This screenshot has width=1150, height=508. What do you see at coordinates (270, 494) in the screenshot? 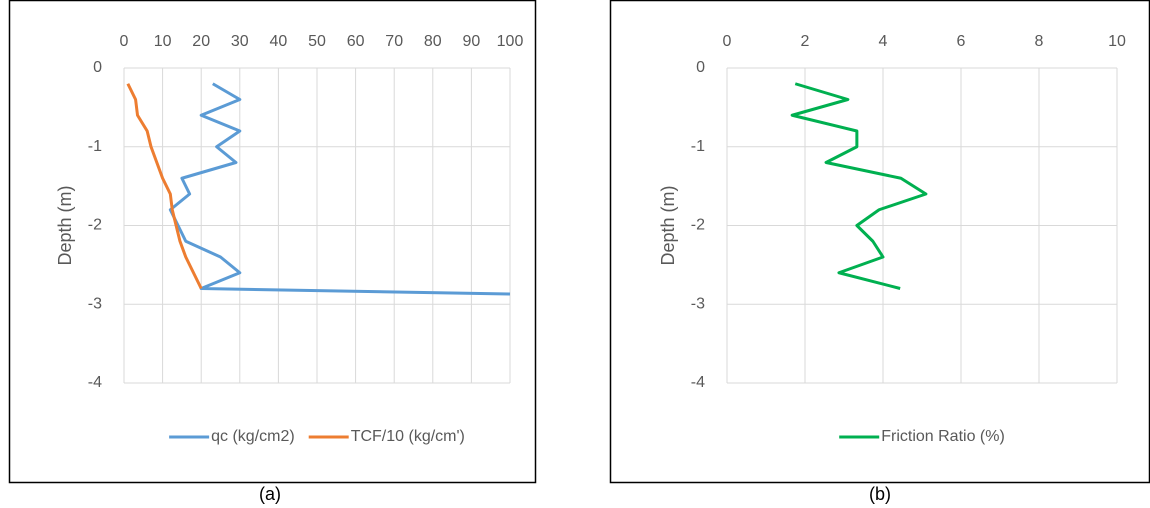
I see `panel-caption: (a)` at bounding box center [270, 494].